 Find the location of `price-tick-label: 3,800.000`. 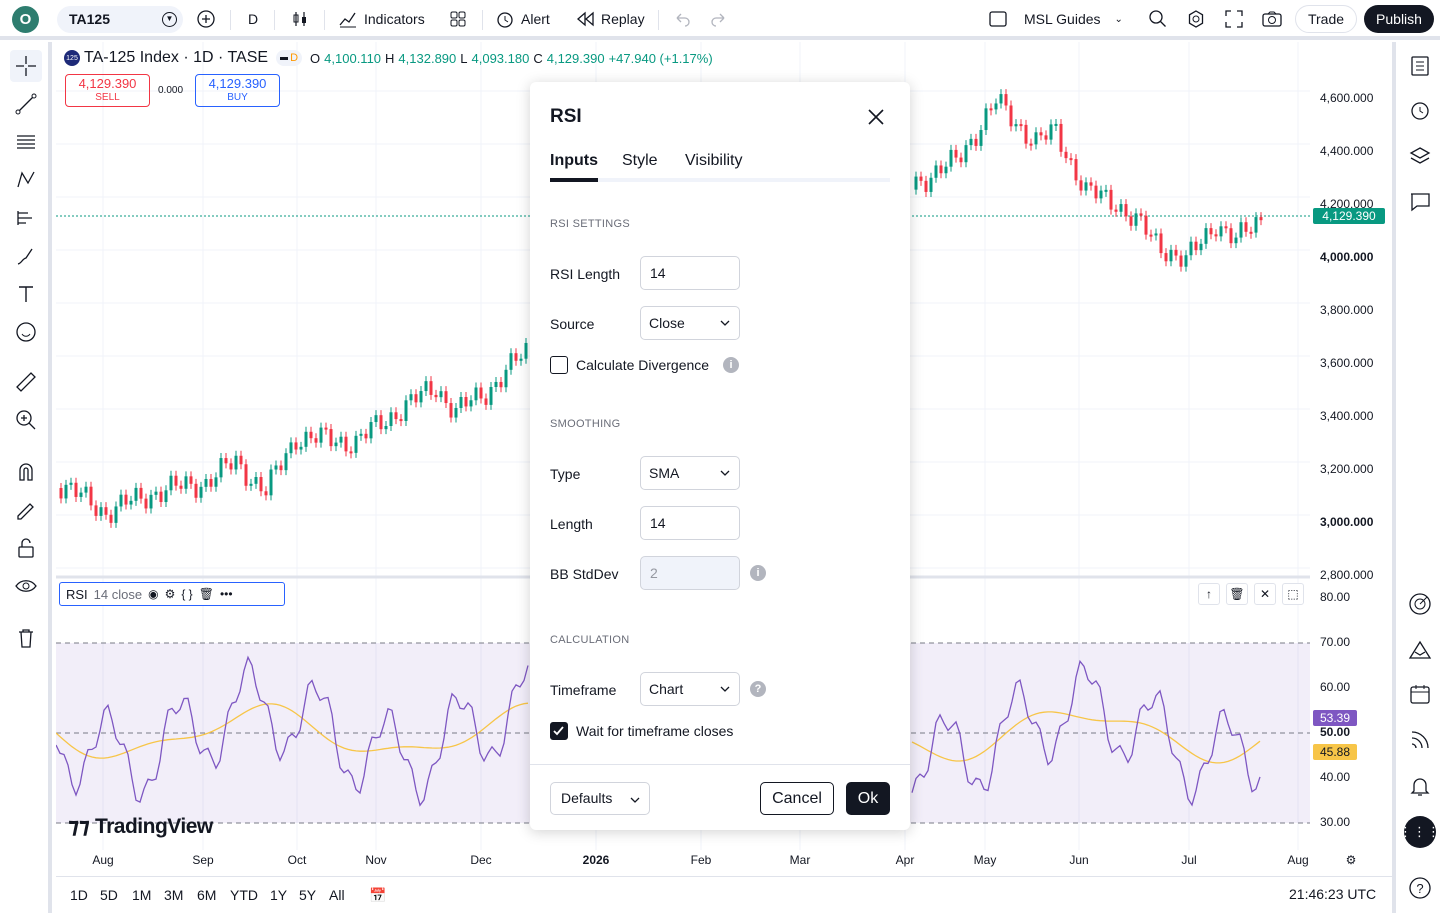

price-tick-label: 3,800.000 is located at coordinates (1347, 310).